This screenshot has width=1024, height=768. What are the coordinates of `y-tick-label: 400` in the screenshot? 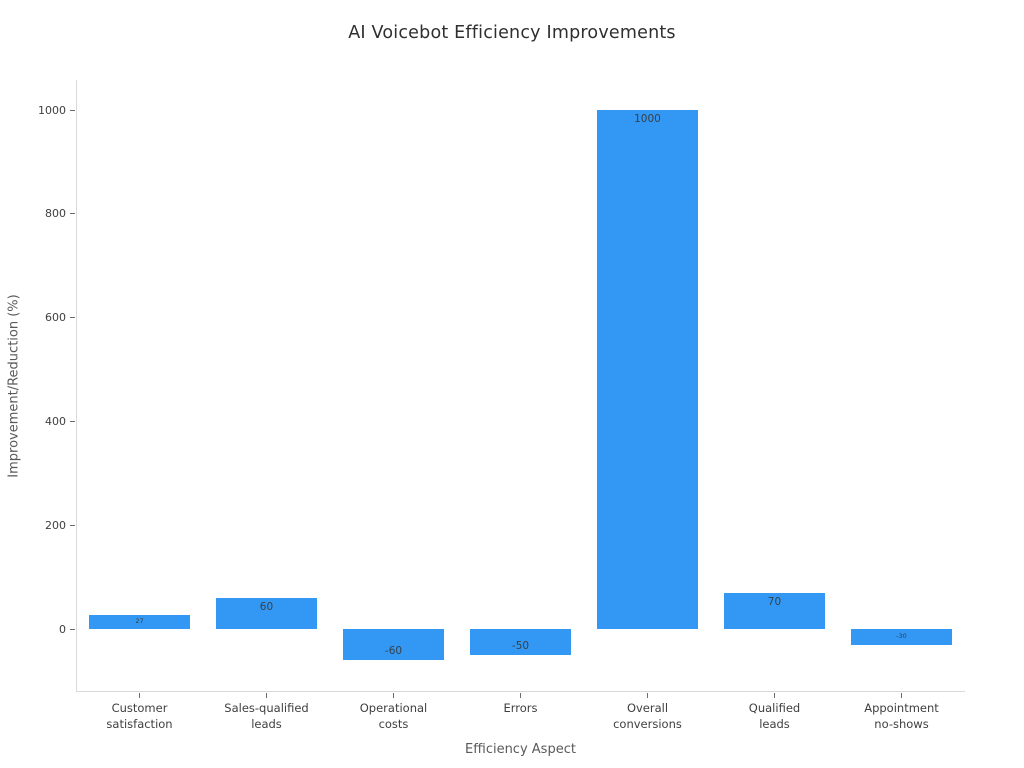 It's located at (55, 422).